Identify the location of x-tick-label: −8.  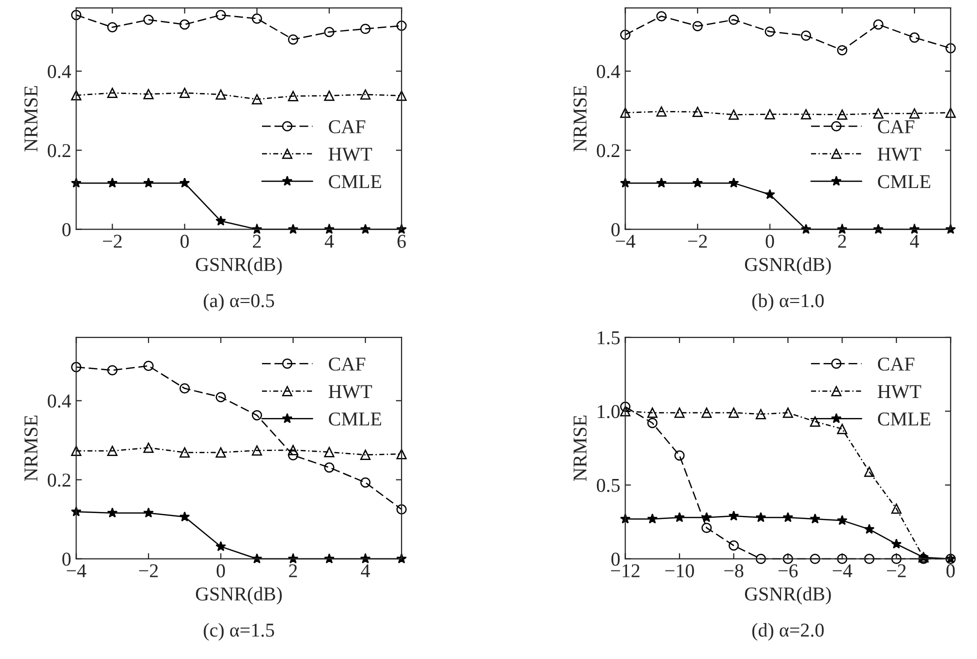
(734, 571).